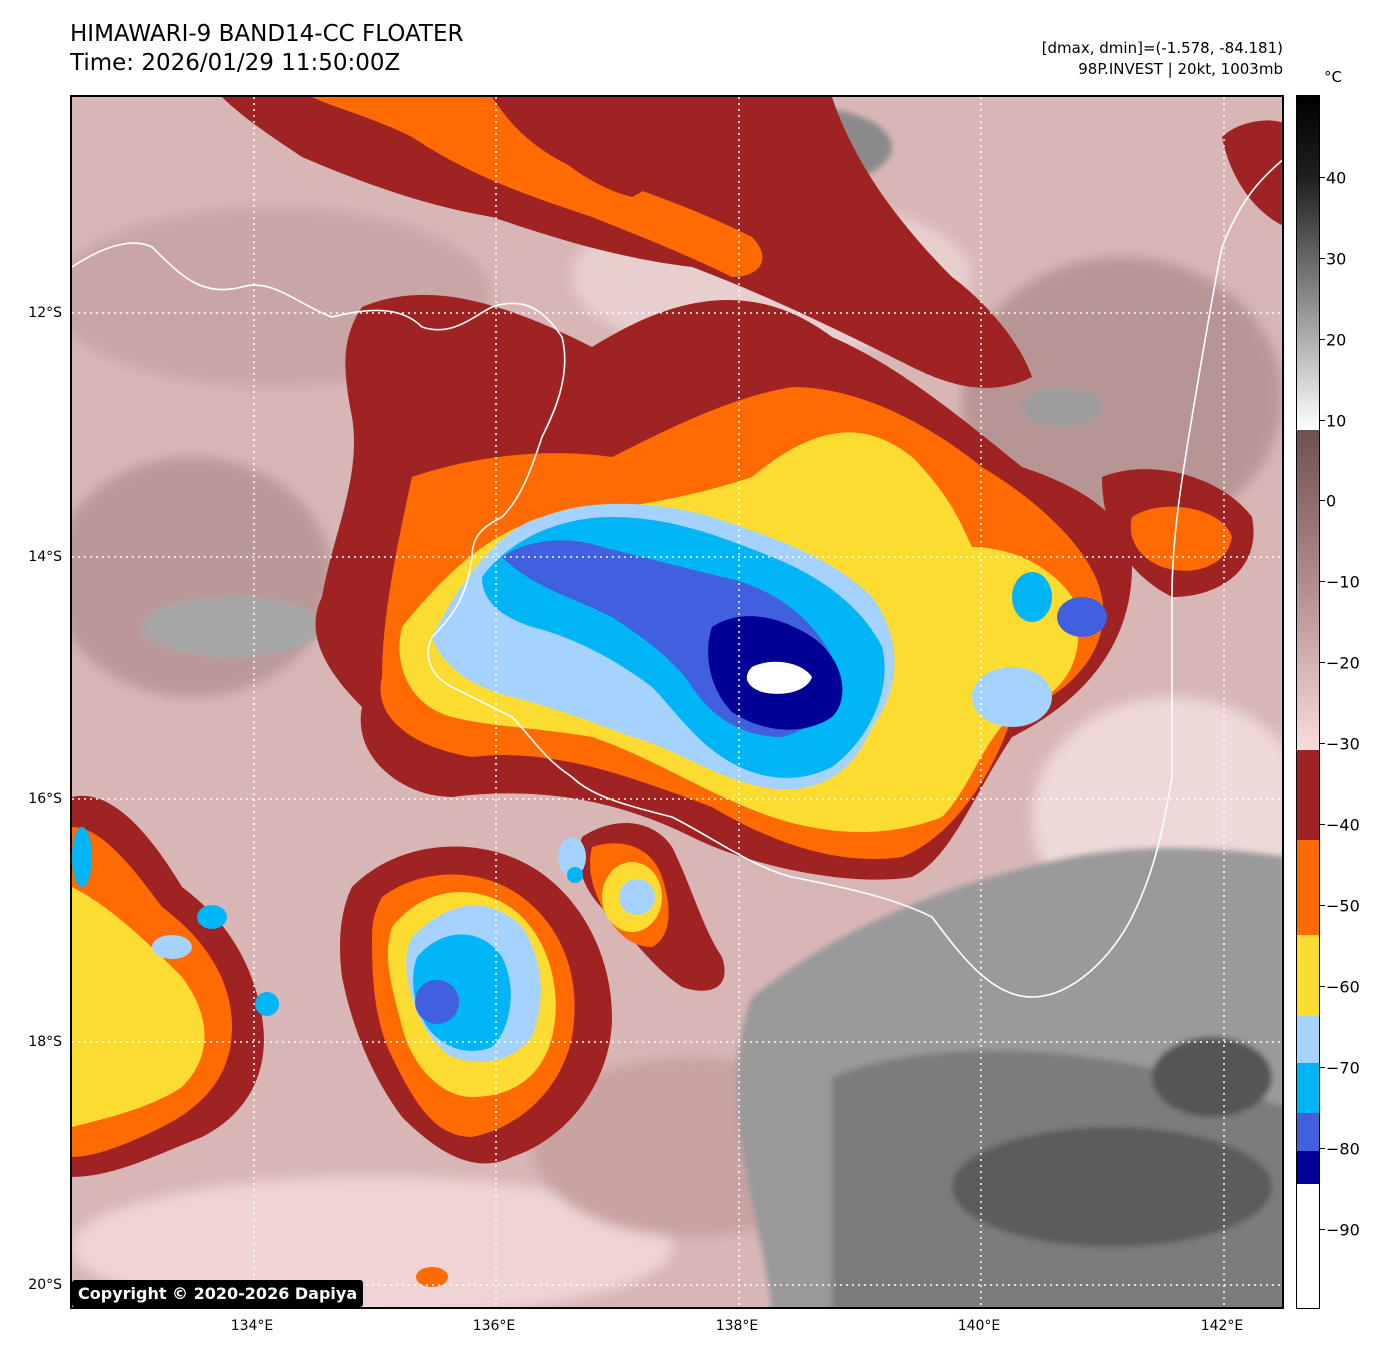 Image resolution: width=1388 pixels, height=1359 pixels. What do you see at coordinates (267, 34) in the screenshot?
I see `product-title: HIMAWARI-9 BAND14-CC FLOATER` at bounding box center [267, 34].